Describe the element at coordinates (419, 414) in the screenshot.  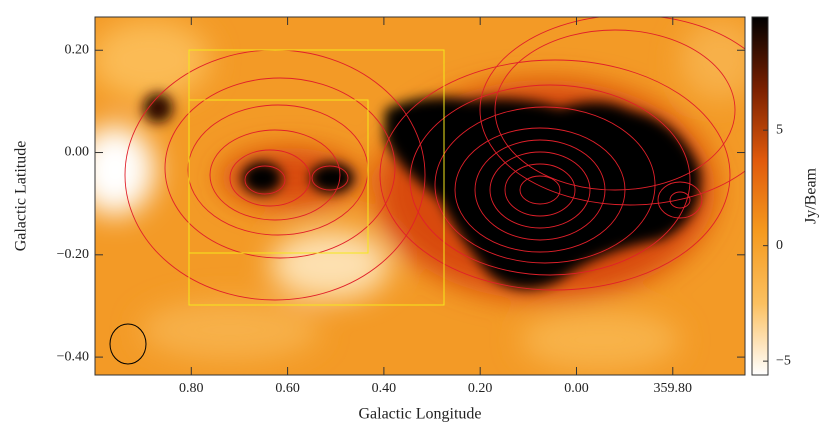
I see `x-axis-label: Galactic Longitude` at that location.